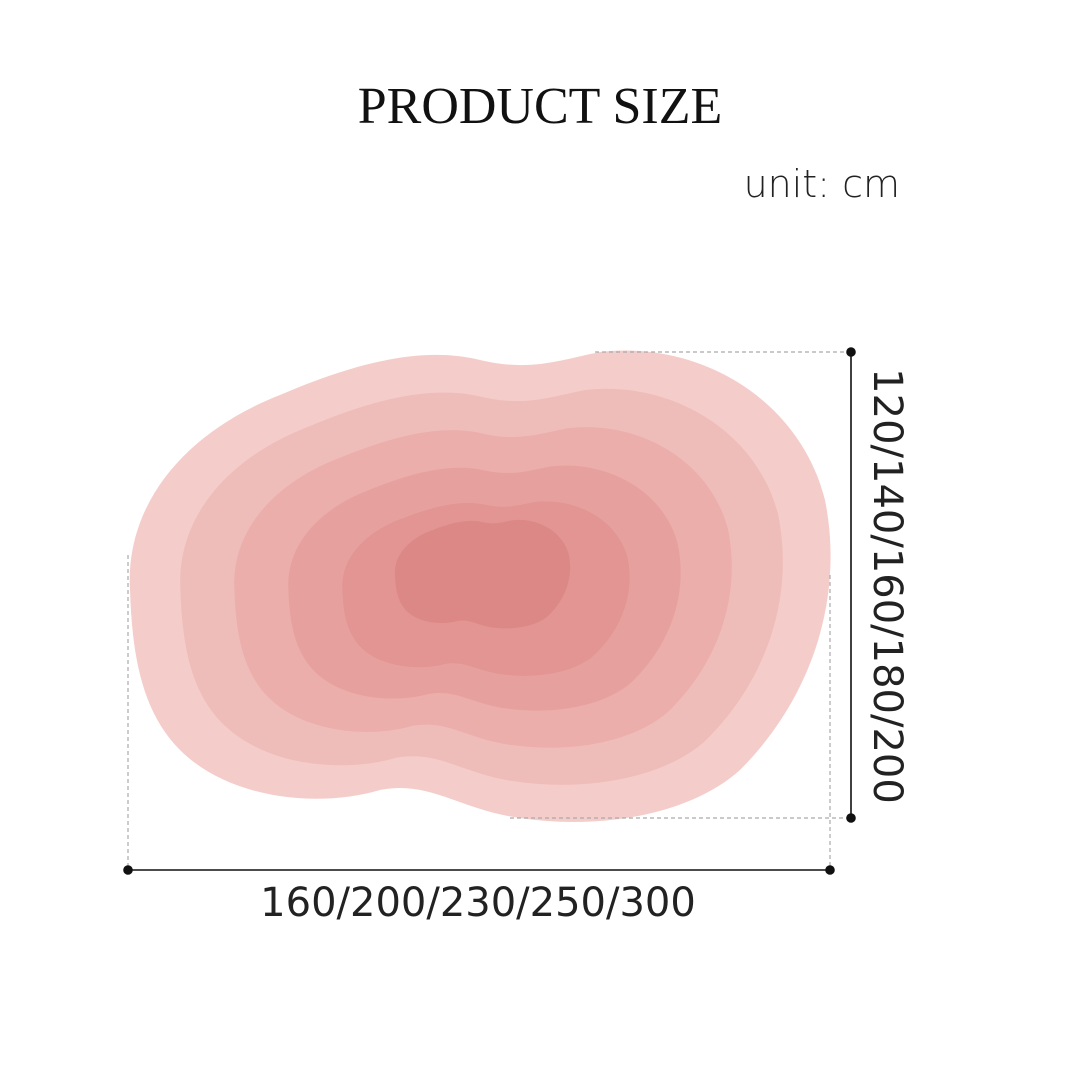 This screenshot has height=1080, width=1080. I want to click on width-label: 160/200/230/250/300, so click(478, 903).